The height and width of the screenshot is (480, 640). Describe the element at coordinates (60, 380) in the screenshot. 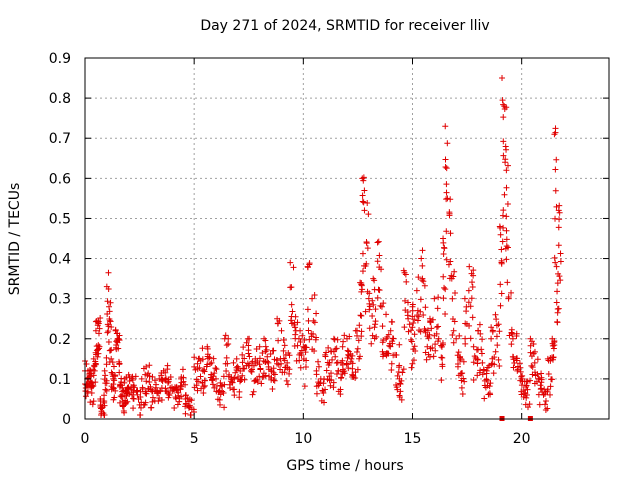

I see `y-tick-label: 0.1` at that location.